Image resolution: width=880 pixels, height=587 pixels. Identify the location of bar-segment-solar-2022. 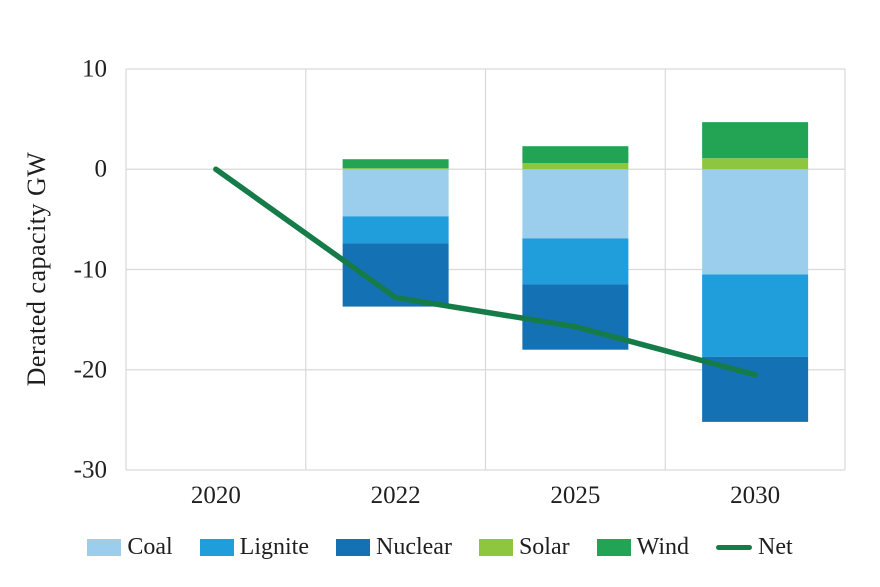
(395, 169).